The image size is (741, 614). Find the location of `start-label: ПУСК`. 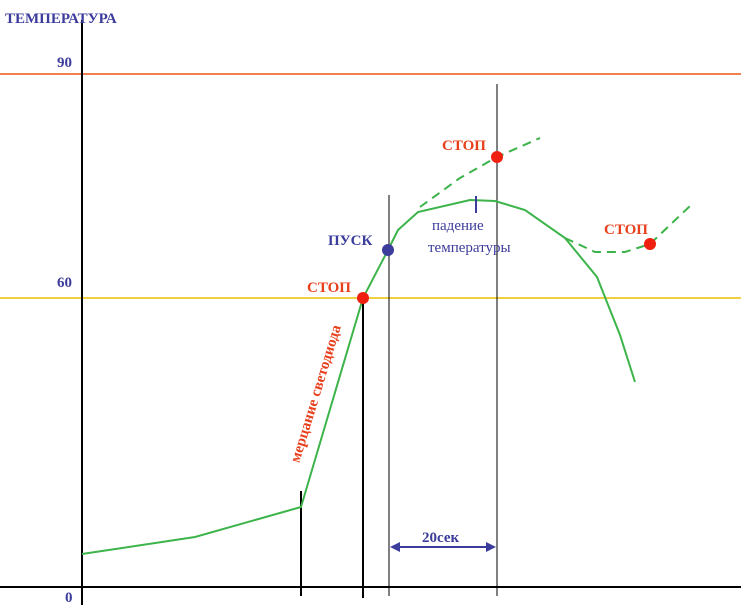

start-label: ПУСК is located at coordinates (350, 241).